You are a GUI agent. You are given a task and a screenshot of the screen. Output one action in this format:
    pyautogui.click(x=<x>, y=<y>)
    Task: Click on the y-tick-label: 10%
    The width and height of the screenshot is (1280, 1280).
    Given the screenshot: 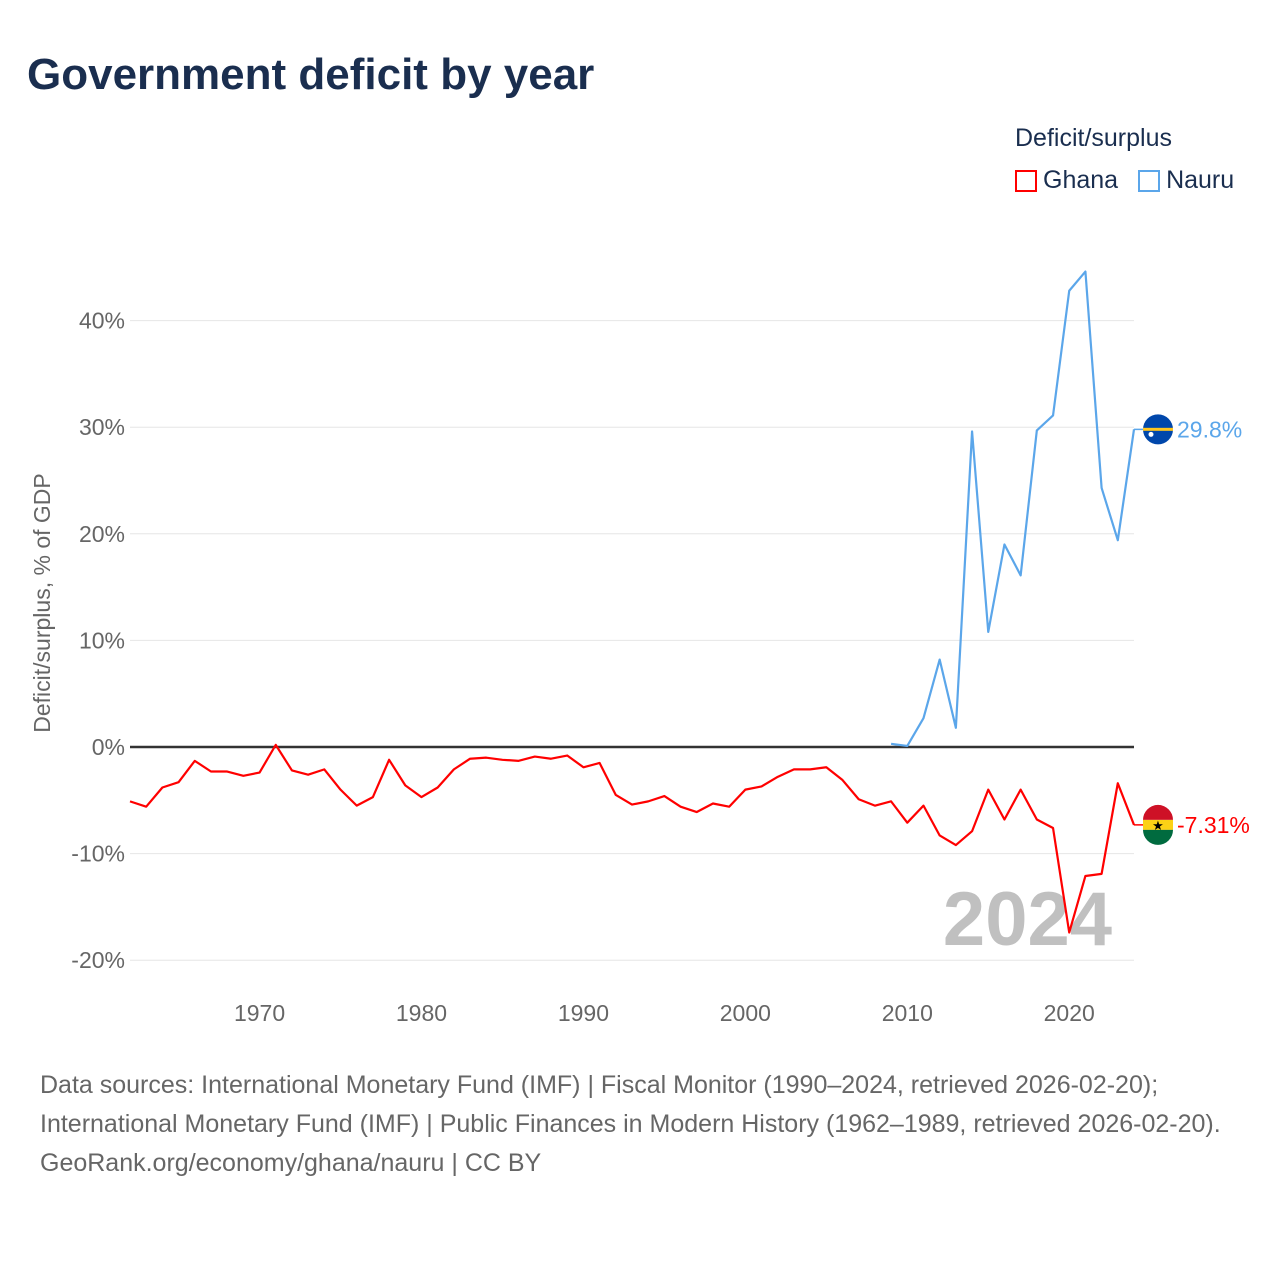 What is the action you would take?
    pyautogui.click(x=102, y=640)
    